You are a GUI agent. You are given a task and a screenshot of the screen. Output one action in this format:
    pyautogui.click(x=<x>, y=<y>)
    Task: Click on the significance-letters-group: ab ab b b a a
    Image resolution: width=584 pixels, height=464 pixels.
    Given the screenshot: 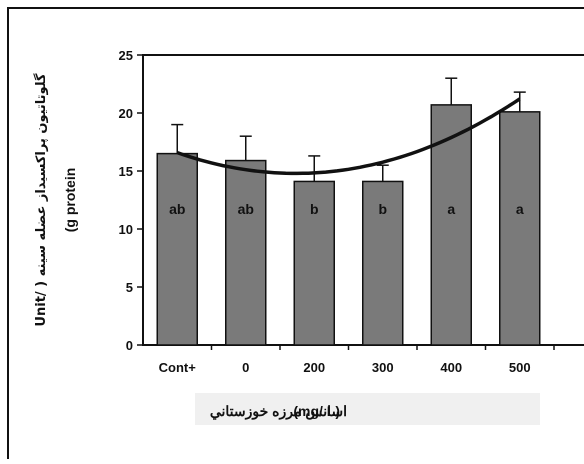 What is the action you would take?
    pyautogui.click(x=346, y=209)
    